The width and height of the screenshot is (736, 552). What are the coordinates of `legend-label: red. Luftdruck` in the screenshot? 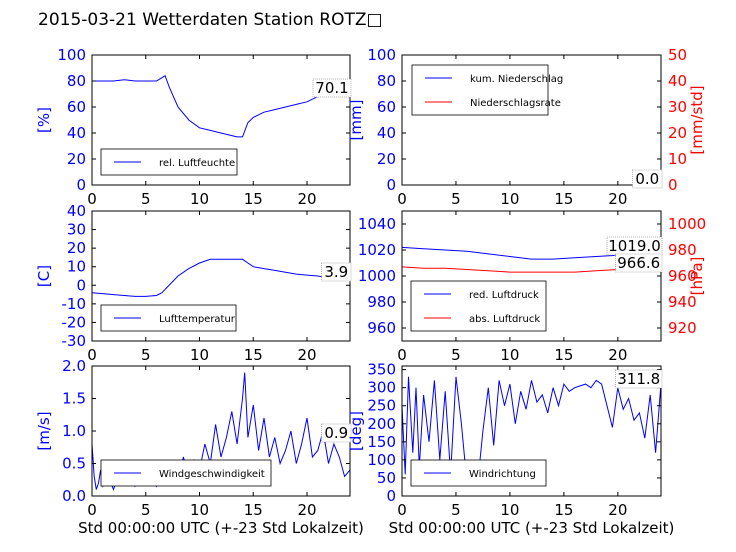 It's located at (504, 295).